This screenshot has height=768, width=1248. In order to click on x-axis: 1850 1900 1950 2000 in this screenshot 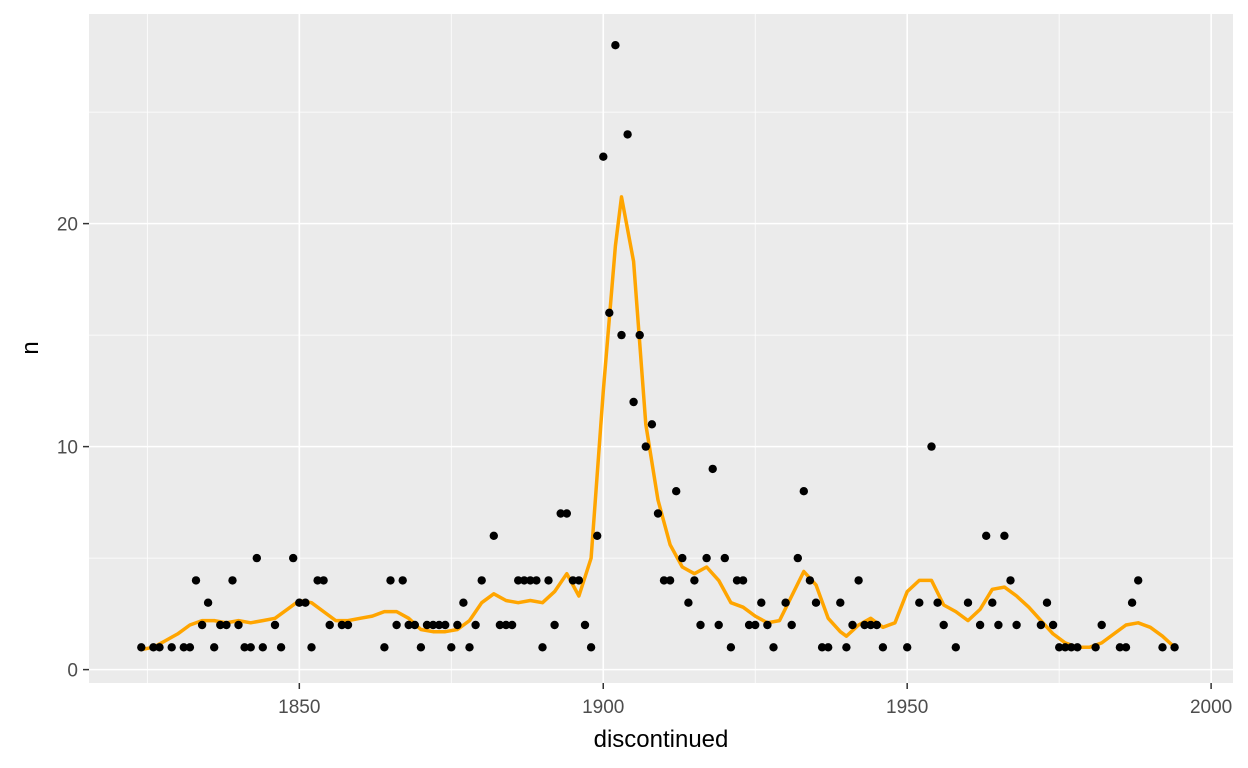, I will do `click(755, 700)`.